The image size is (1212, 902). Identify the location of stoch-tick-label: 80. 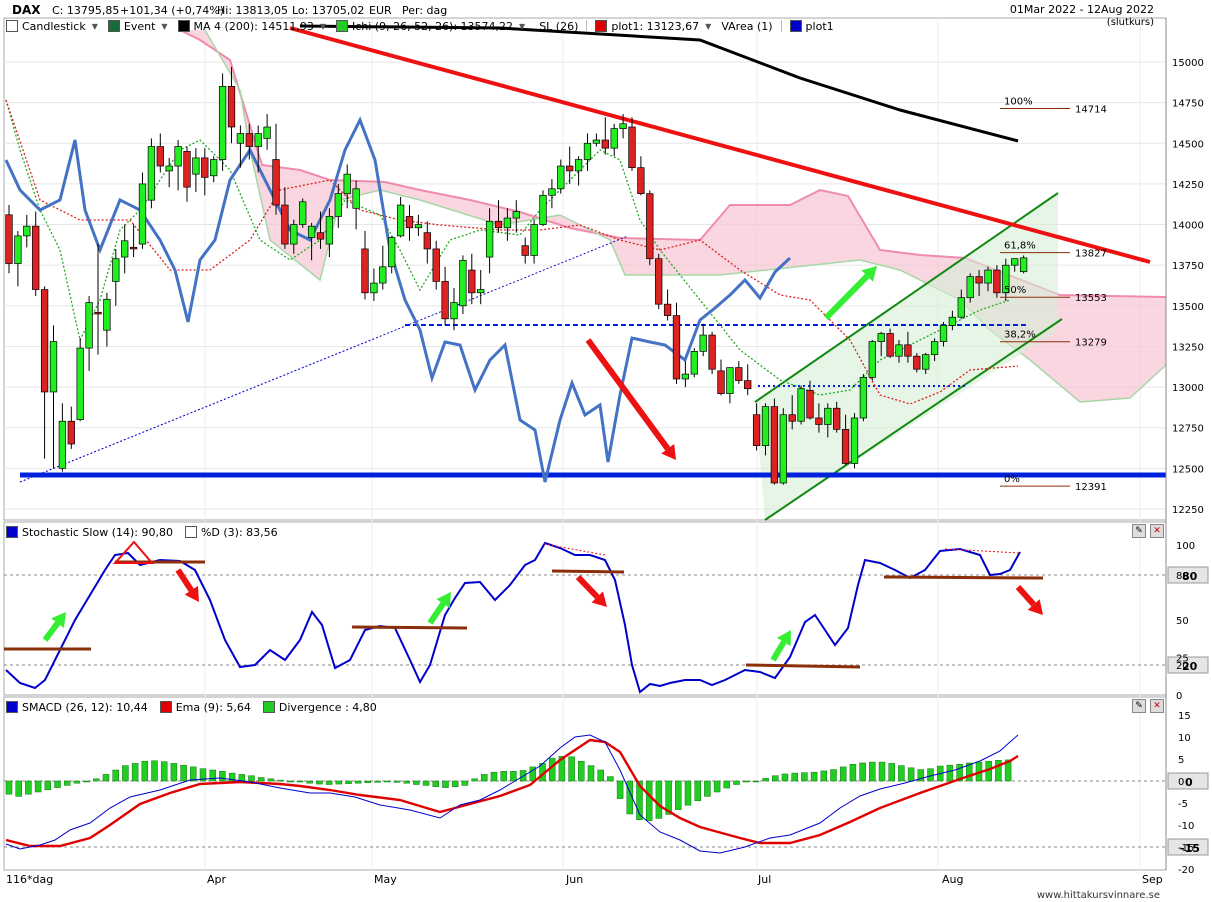
(1182, 576).